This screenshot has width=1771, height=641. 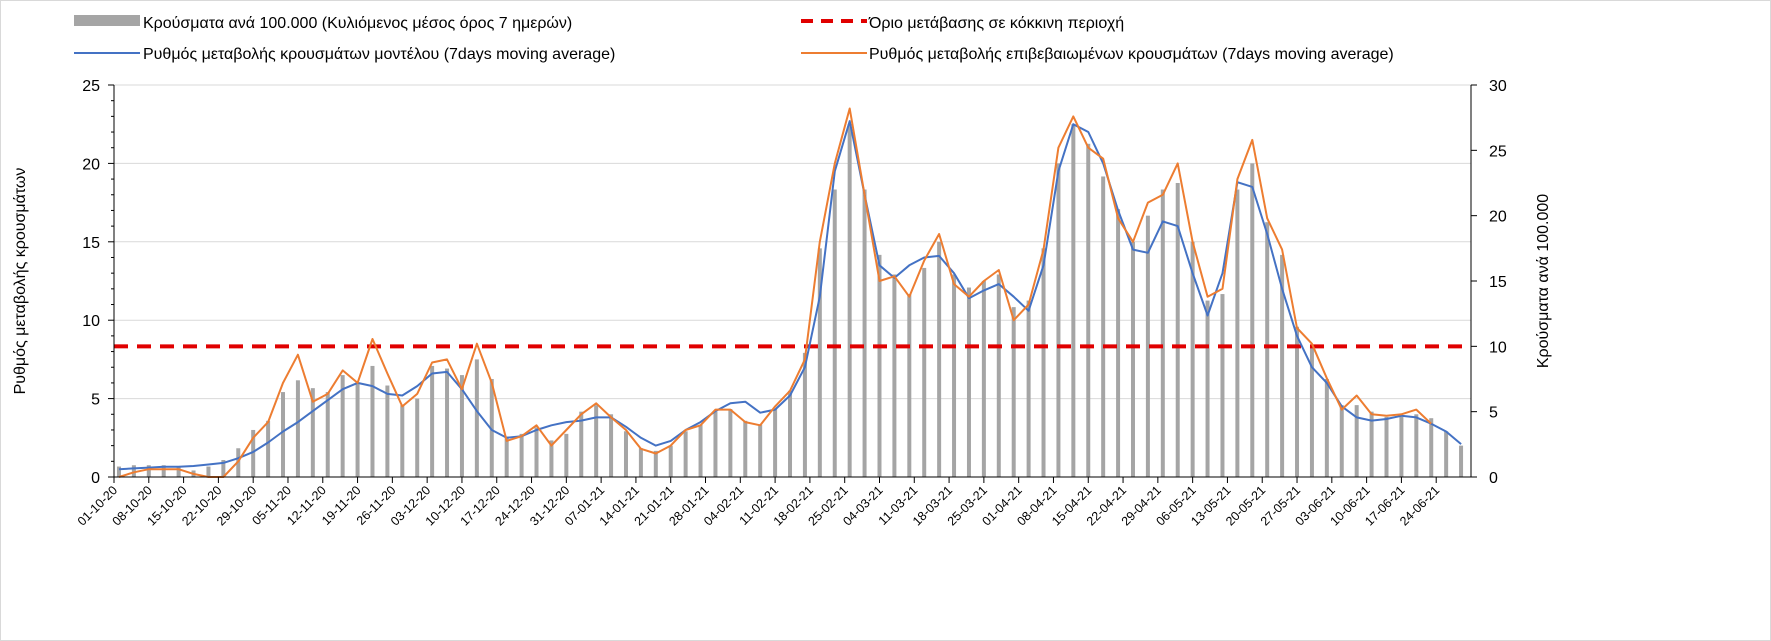 What do you see at coordinates (1498, 282) in the screenshot?
I see `y-right-tick-label: 15` at bounding box center [1498, 282].